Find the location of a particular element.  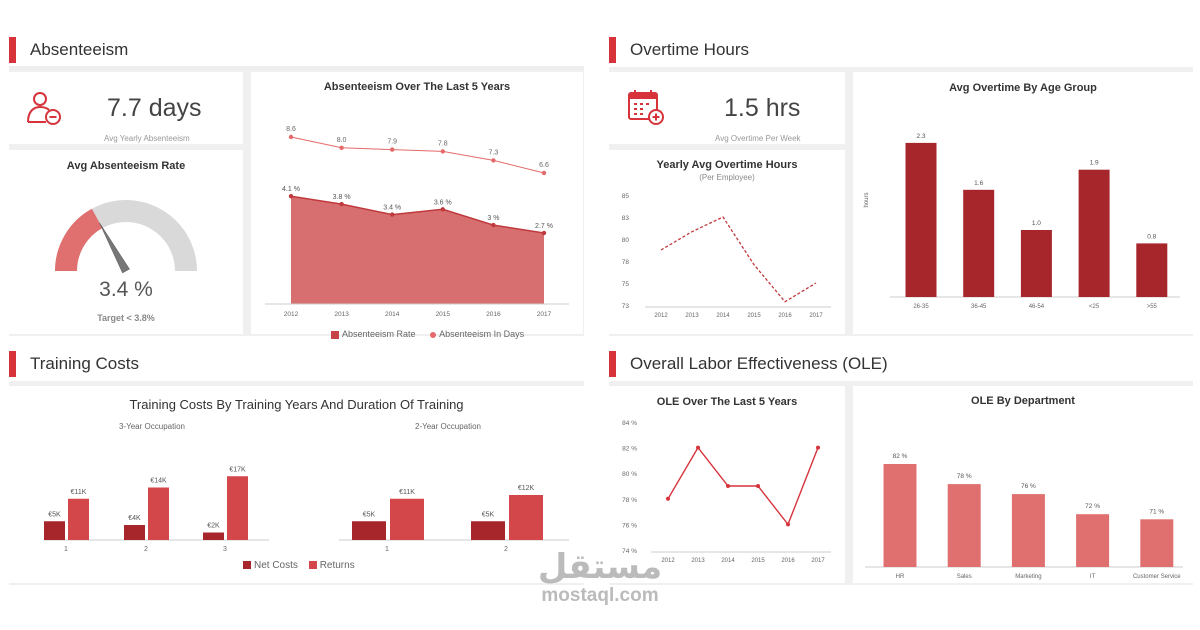

chart-title: Absenteeism Over The Last 5 Years is located at coordinates (417, 87).